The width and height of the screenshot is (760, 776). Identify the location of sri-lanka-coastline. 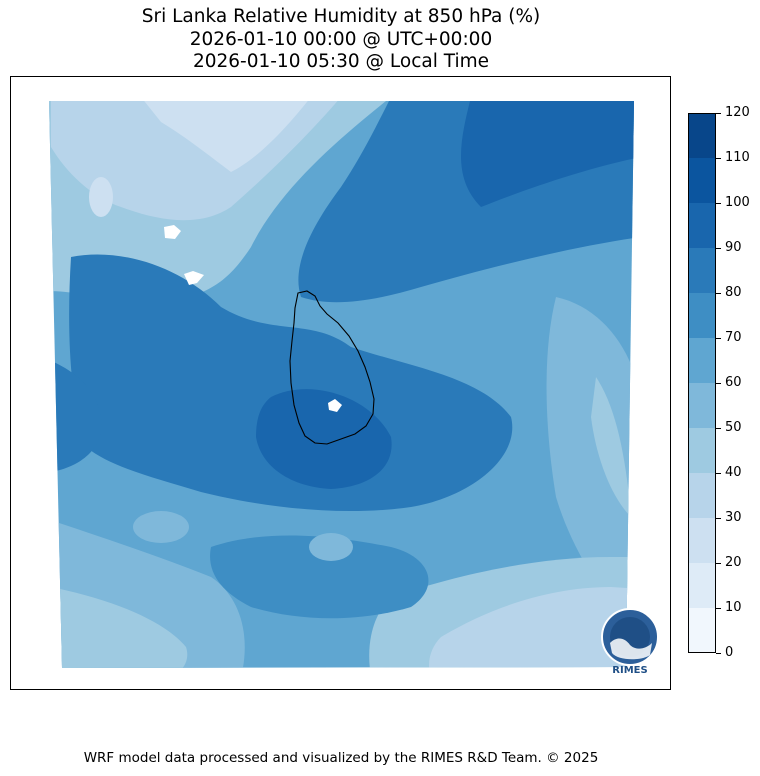
(332, 367).